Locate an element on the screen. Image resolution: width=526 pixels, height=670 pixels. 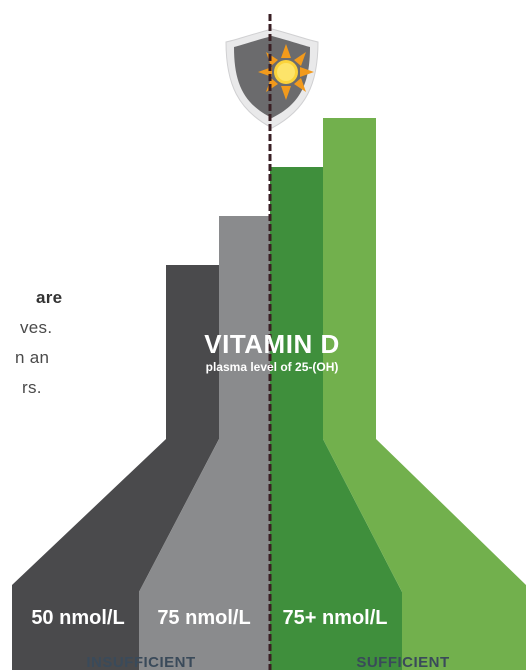
side-text-line-2: ves. is located at coordinates (36, 327).